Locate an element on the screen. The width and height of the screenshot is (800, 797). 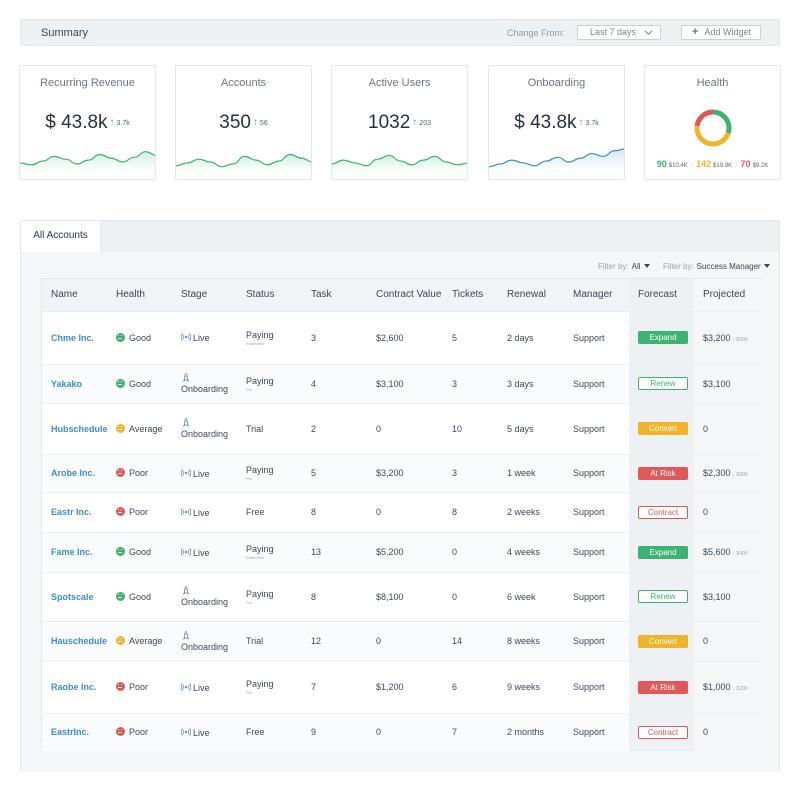
column-header: Manager is located at coordinates (593, 295).